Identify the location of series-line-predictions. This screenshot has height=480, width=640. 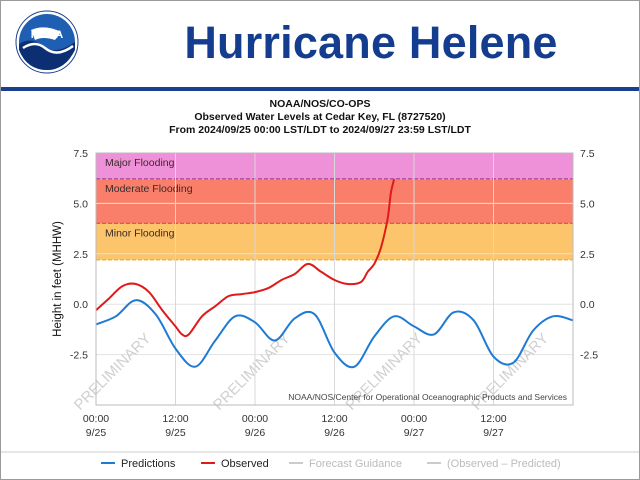
(334, 334).